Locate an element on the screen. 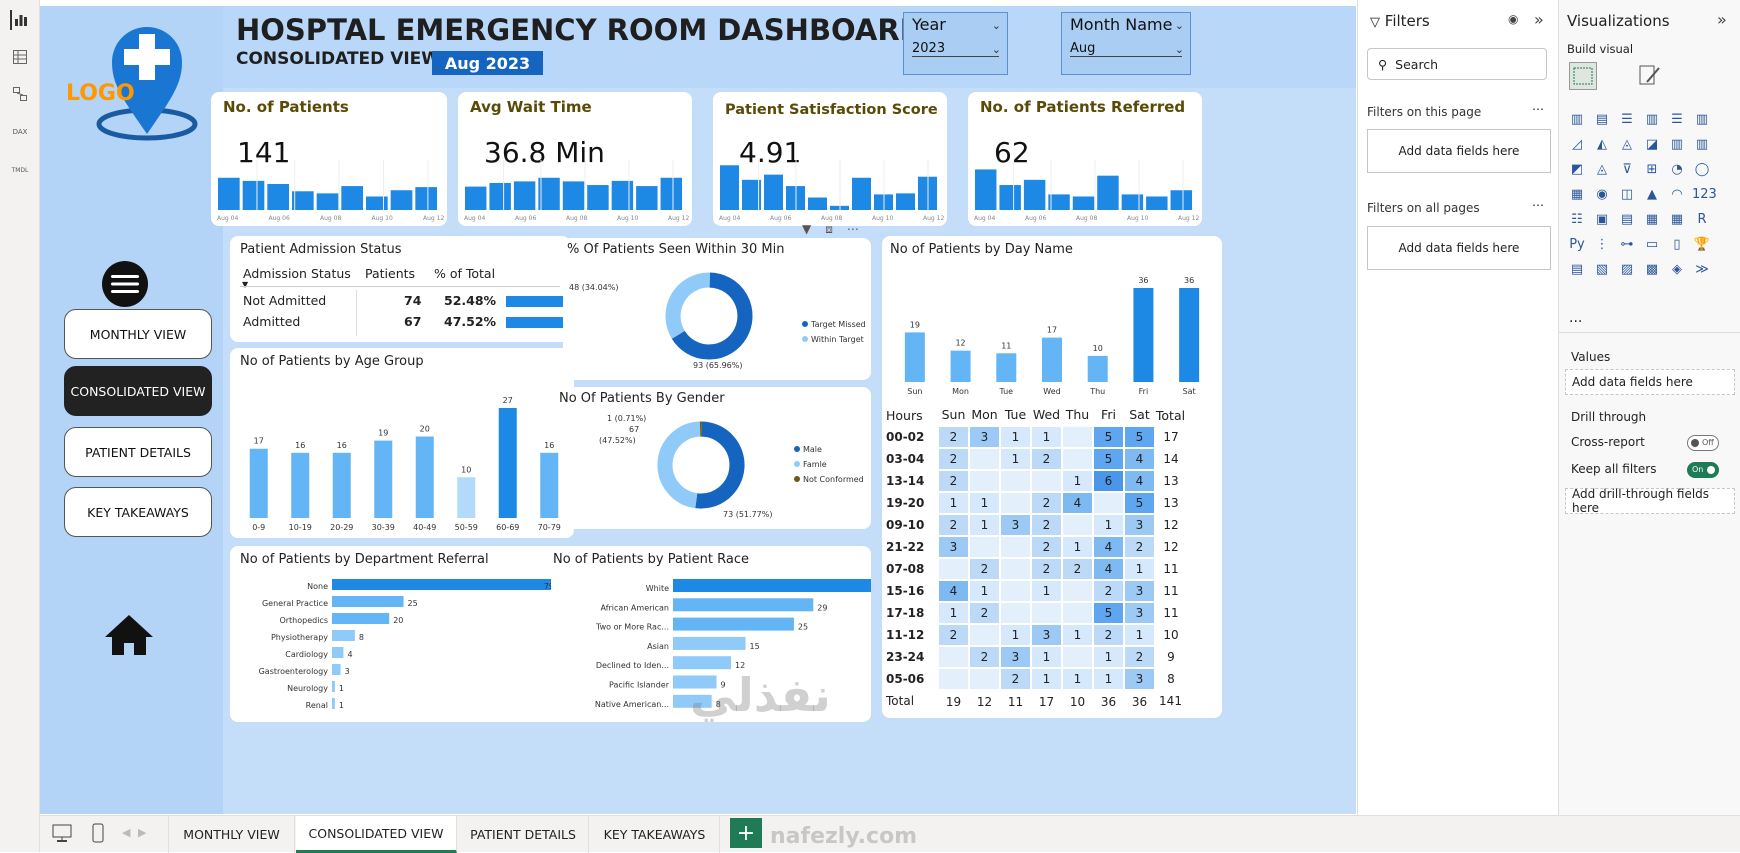  visual-type-icon: ▦ is located at coordinates (1577, 197).